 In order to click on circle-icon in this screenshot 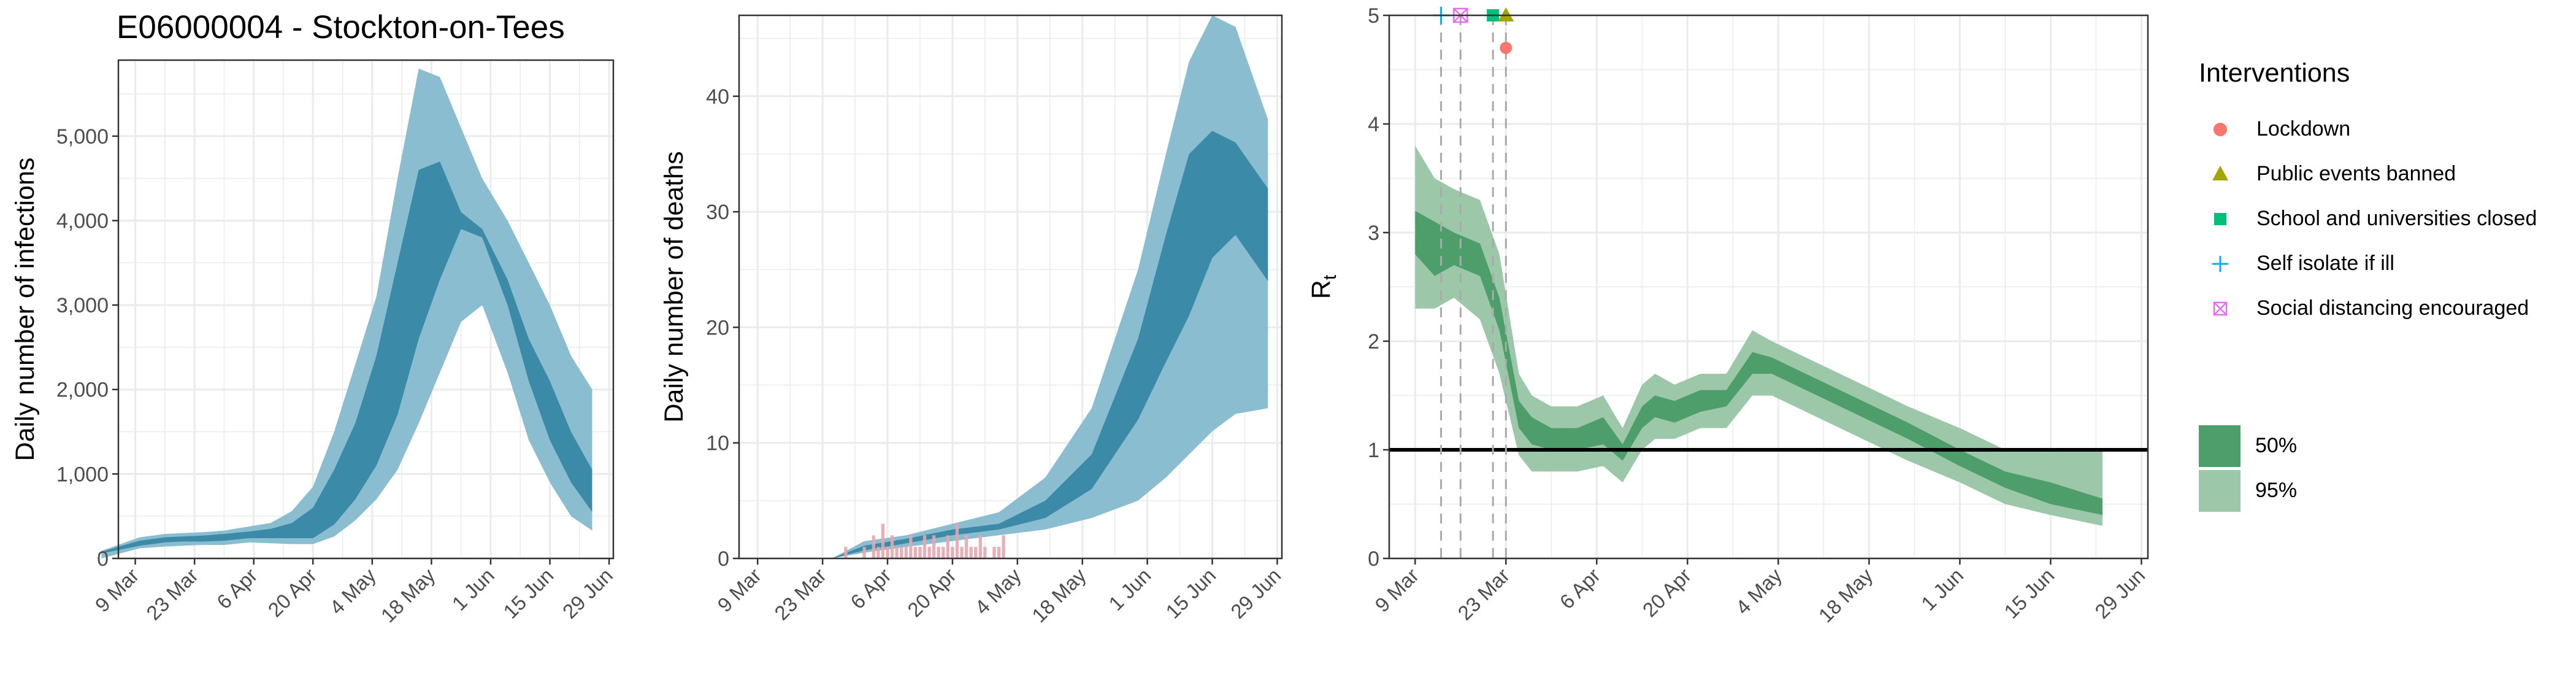, I will do `click(2220, 129)`.